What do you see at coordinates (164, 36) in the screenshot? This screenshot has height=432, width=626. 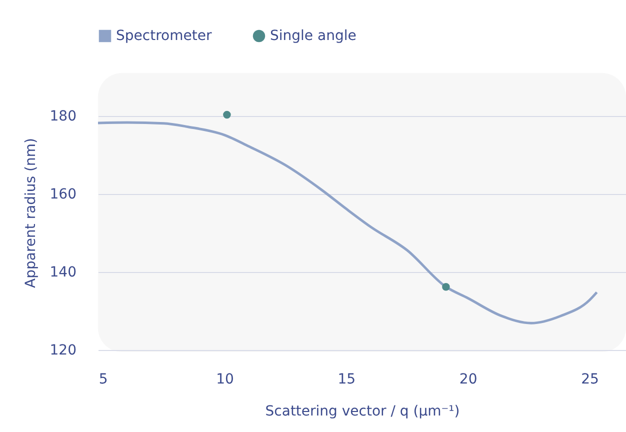 I see `legend-label: Spectrometer` at bounding box center [164, 36].